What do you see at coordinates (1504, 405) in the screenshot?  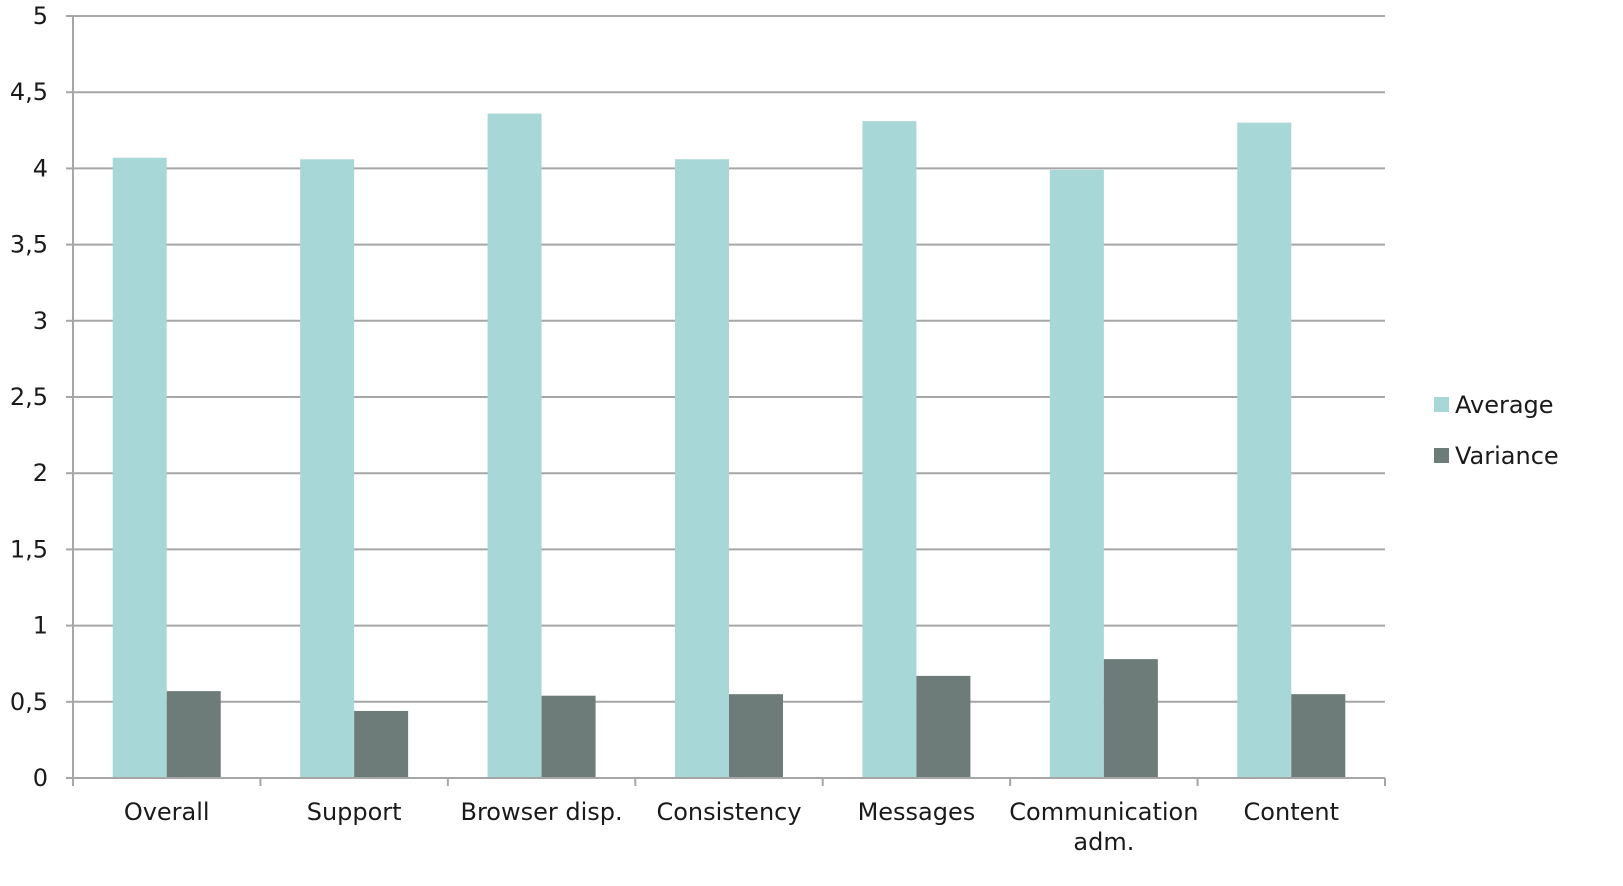 I see `legend-label-average: Average` at bounding box center [1504, 405].